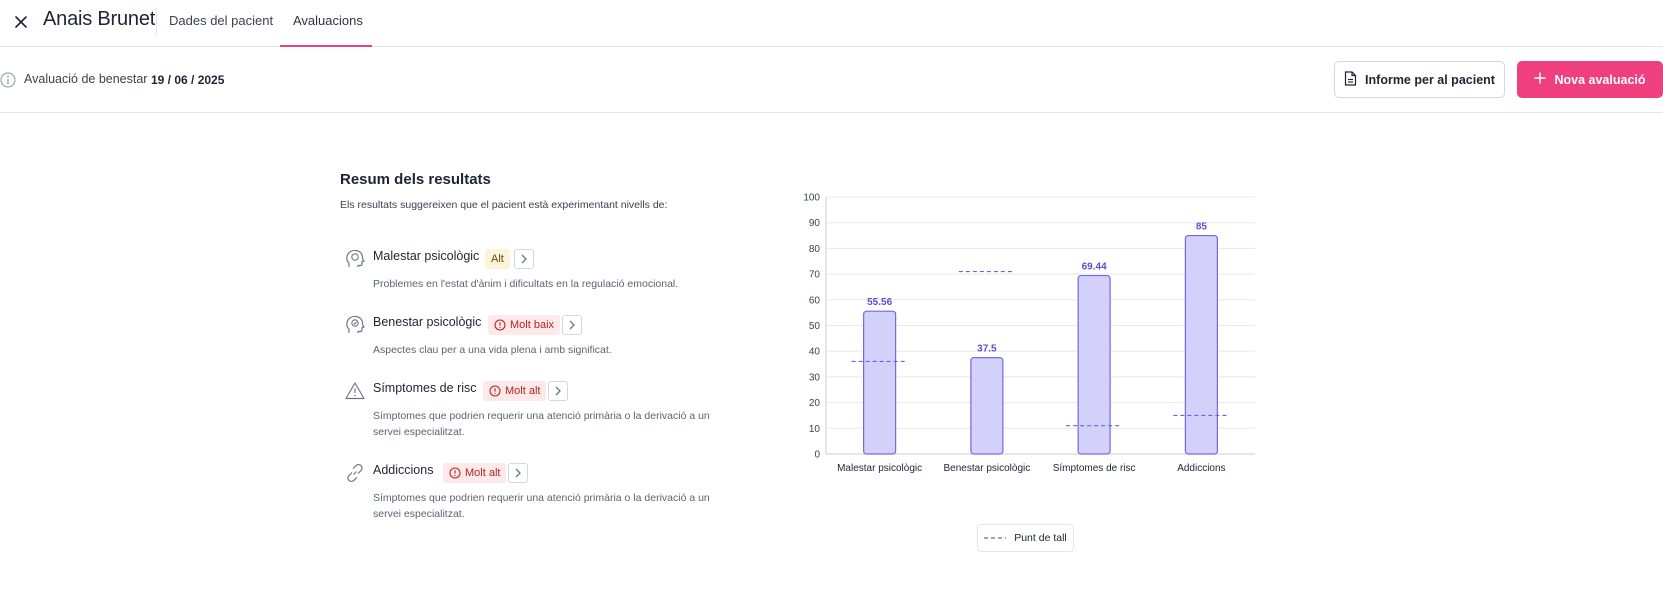 This screenshot has height=594, width=1663. What do you see at coordinates (326, 46) in the screenshot?
I see `active-tab-indicator` at bounding box center [326, 46].